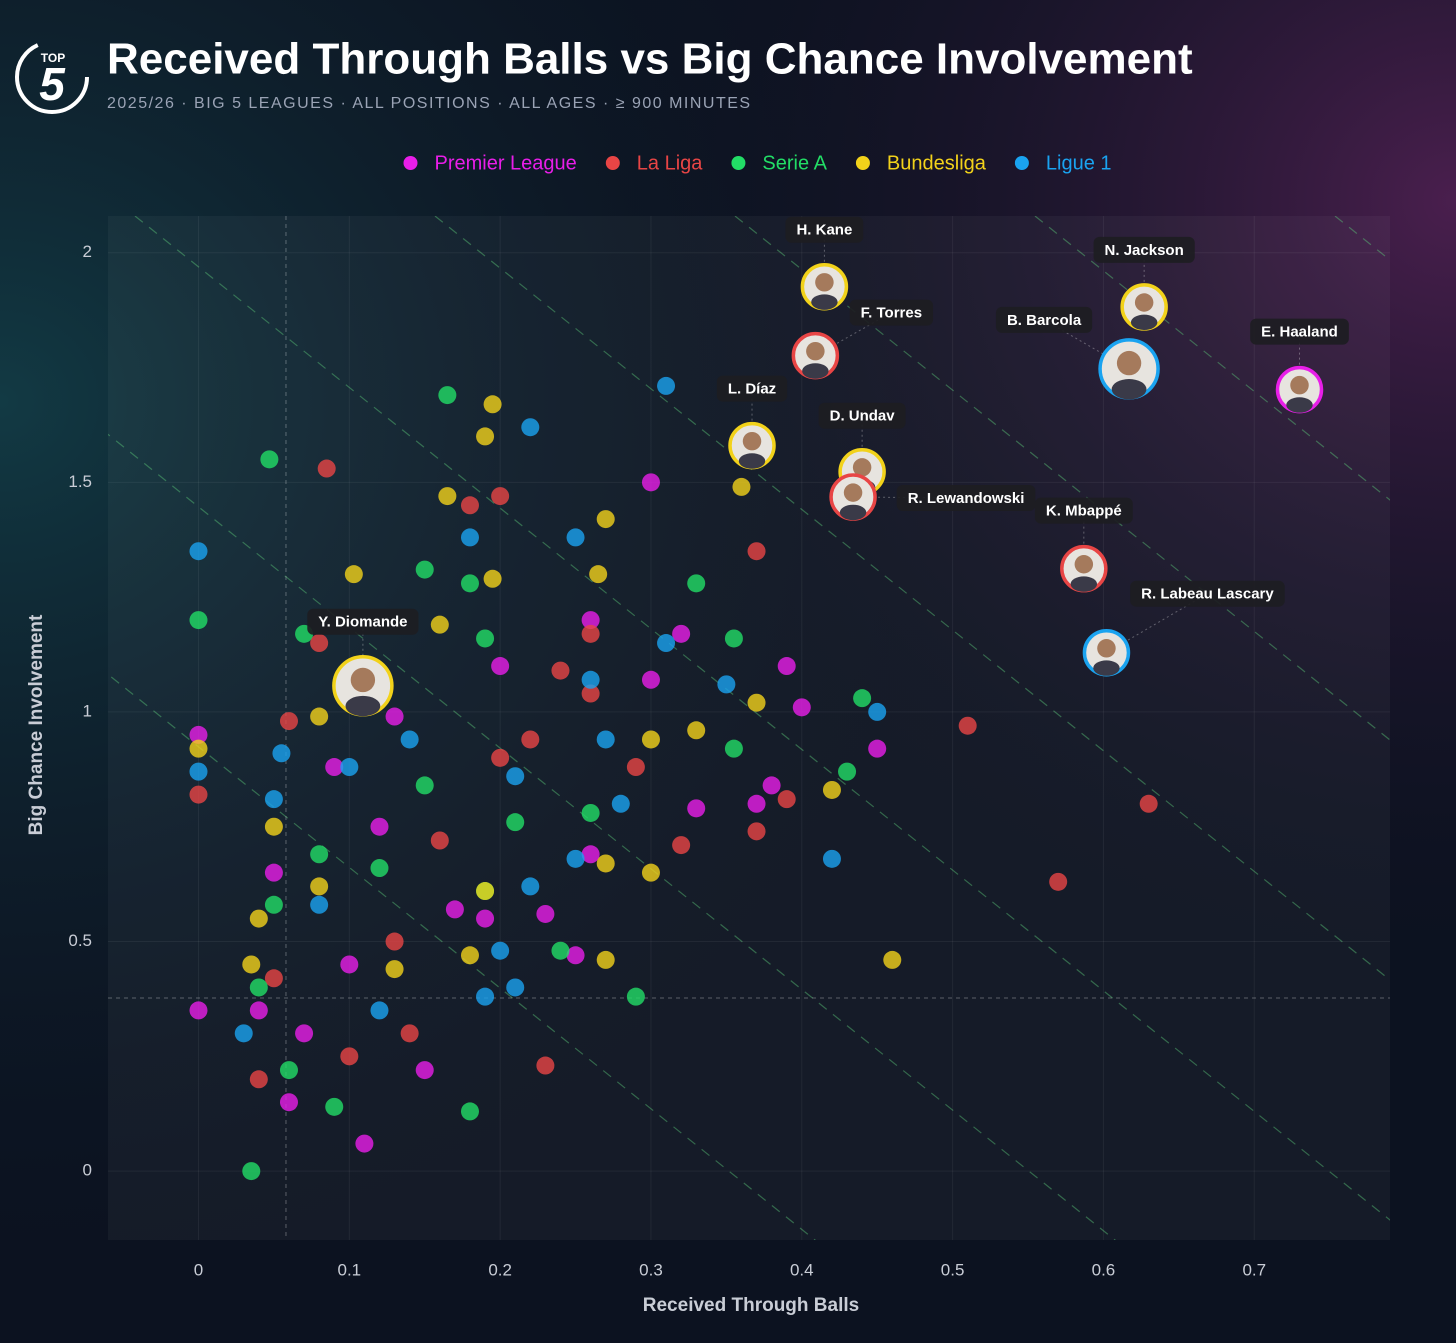 This screenshot has height=1343, width=1456. Describe the element at coordinates (752, 388) in the screenshot. I see `player-label: L. Díaz` at that location.